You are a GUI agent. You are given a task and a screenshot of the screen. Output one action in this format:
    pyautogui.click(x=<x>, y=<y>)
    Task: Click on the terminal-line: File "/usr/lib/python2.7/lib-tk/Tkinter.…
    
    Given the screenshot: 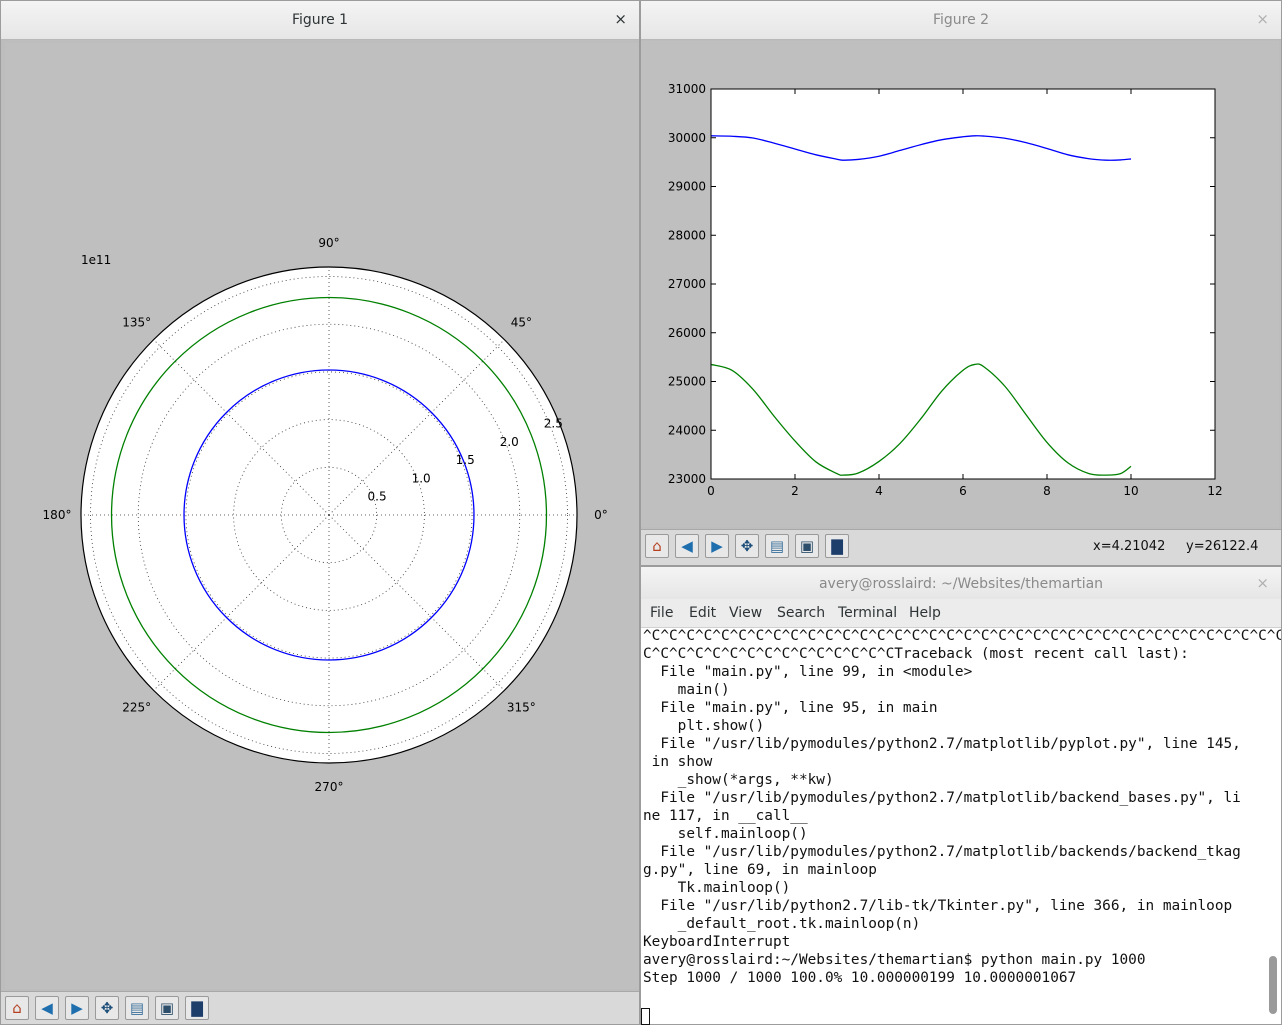 What is the action you would take?
    pyautogui.click(x=946, y=906)
    